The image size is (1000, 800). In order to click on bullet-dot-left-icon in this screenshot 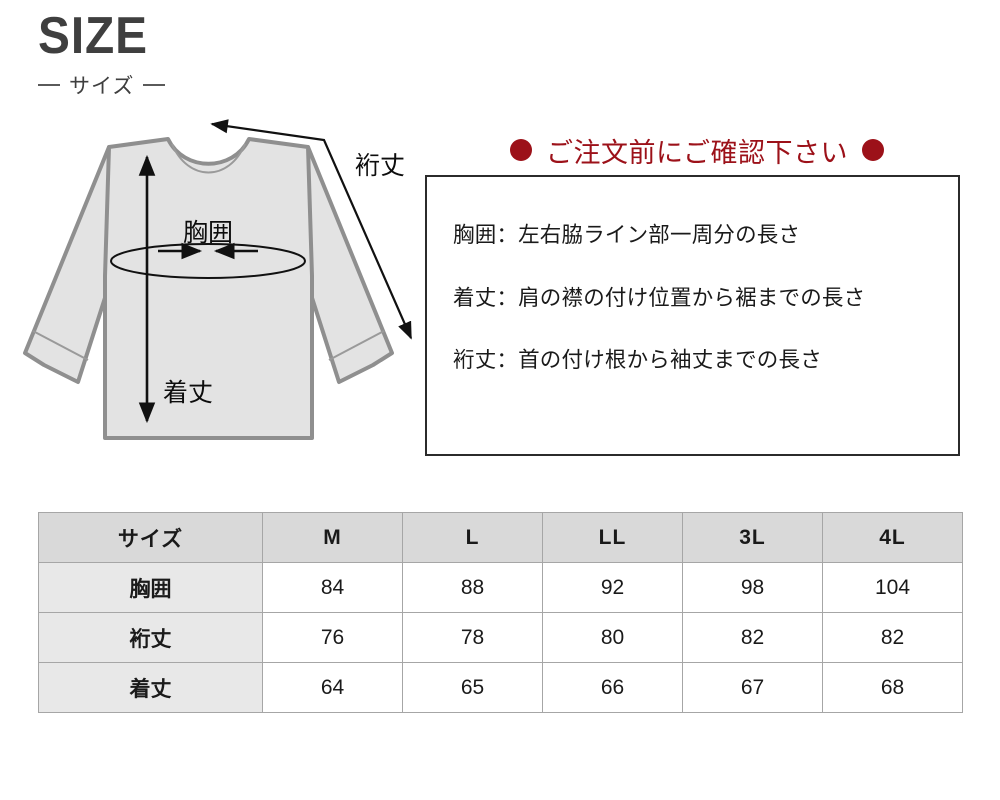, I will do `click(521, 150)`.